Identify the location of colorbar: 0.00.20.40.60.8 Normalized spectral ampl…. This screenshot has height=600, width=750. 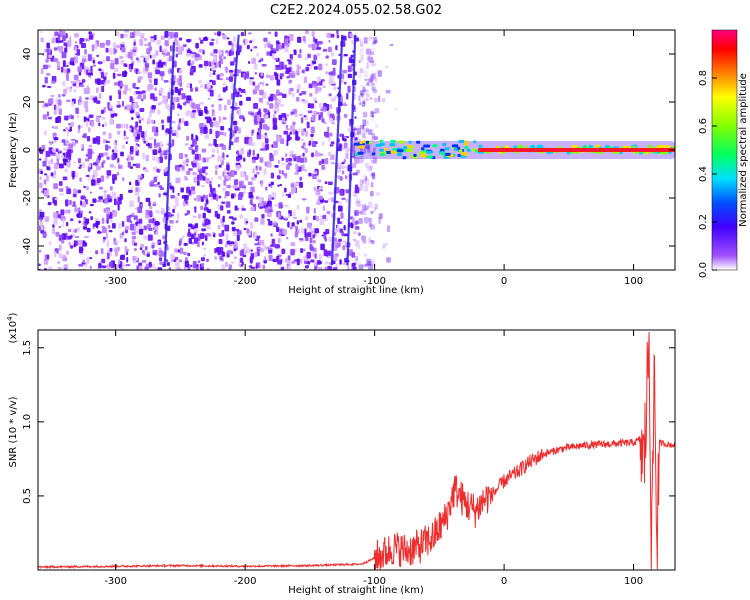
(723, 153).